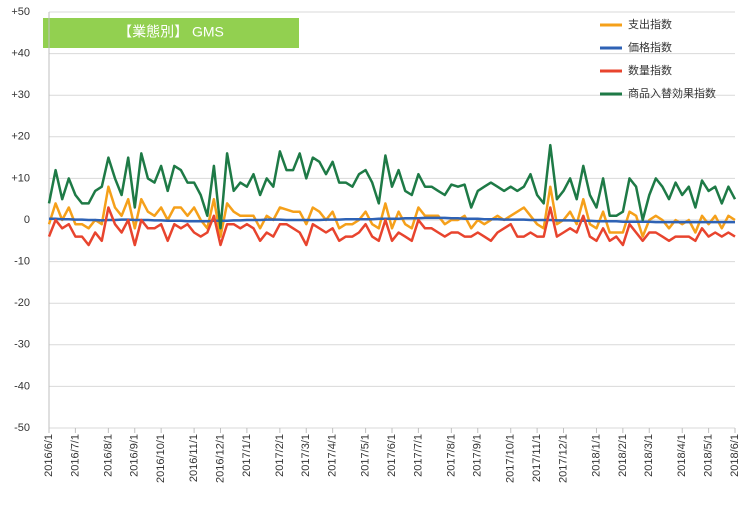 This screenshot has width=742, height=509. What do you see at coordinates (220, 458) in the screenshot?
I see `x-tick-label: 2016/12/1` at bounding box center [220, 458].